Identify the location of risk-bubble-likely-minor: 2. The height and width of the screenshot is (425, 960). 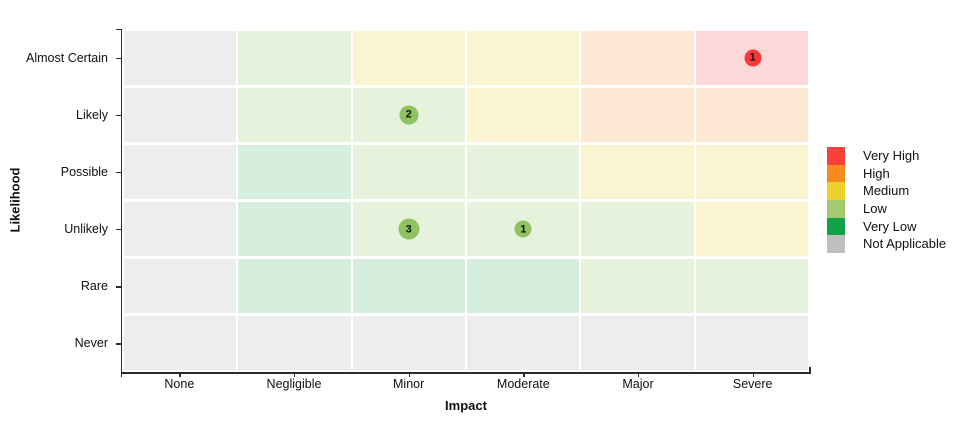
(409, 115).